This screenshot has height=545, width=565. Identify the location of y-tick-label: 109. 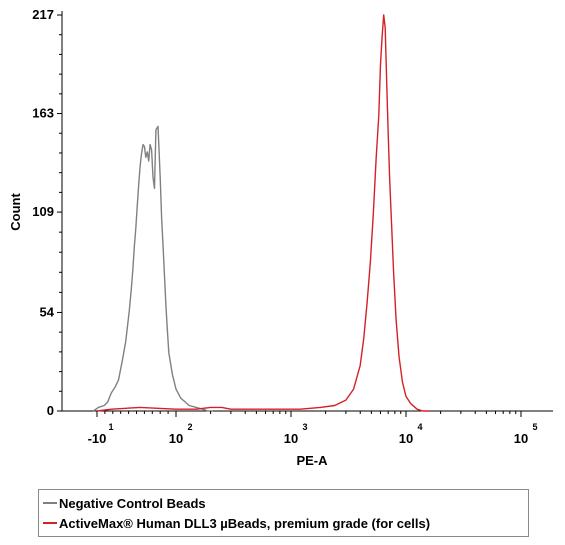
(43, 211).